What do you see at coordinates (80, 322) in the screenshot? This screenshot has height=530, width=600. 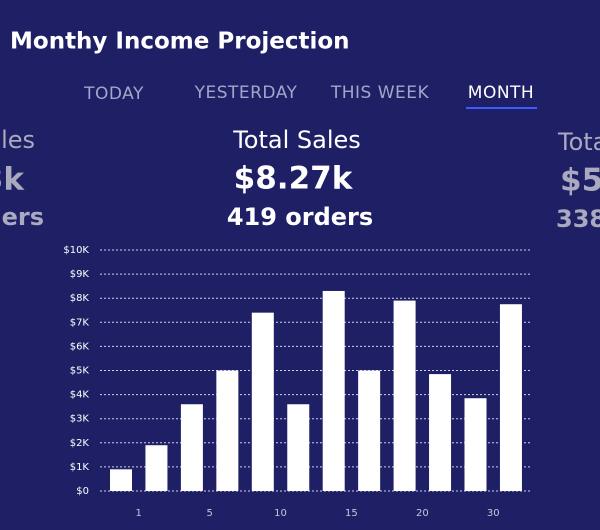 I see `y-tick-label: $7K` at bounding box center [80, 322].